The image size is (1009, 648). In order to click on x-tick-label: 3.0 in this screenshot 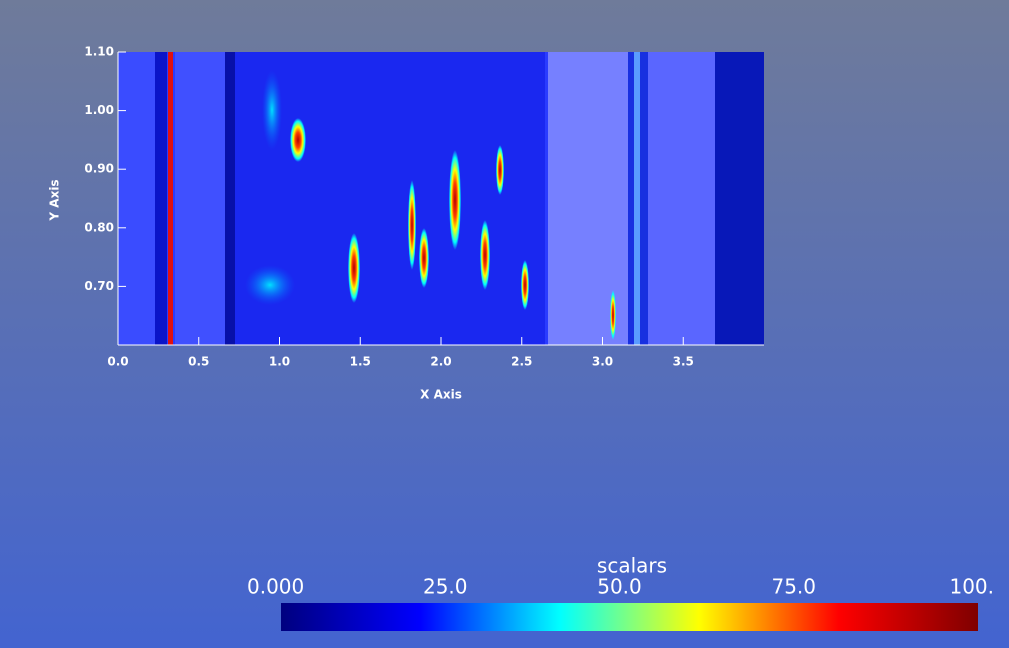, I will do `click(602, 362)`.